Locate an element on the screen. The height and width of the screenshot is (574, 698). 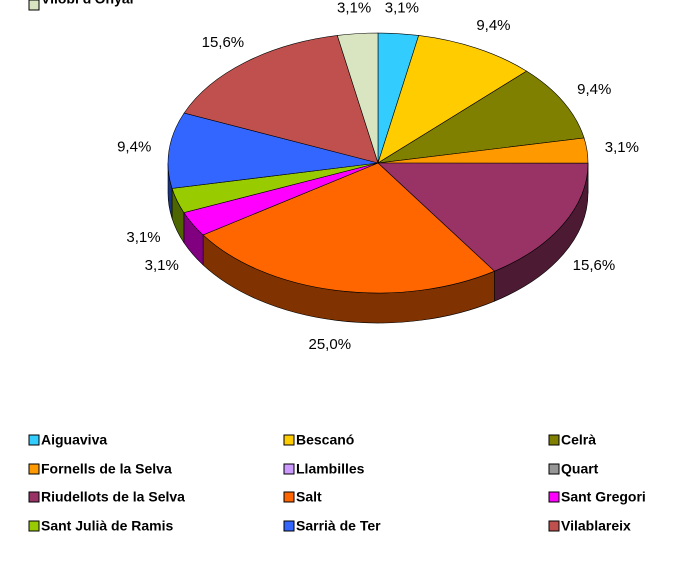
legend-label: Bescanó is located at coordinates (325, 440).